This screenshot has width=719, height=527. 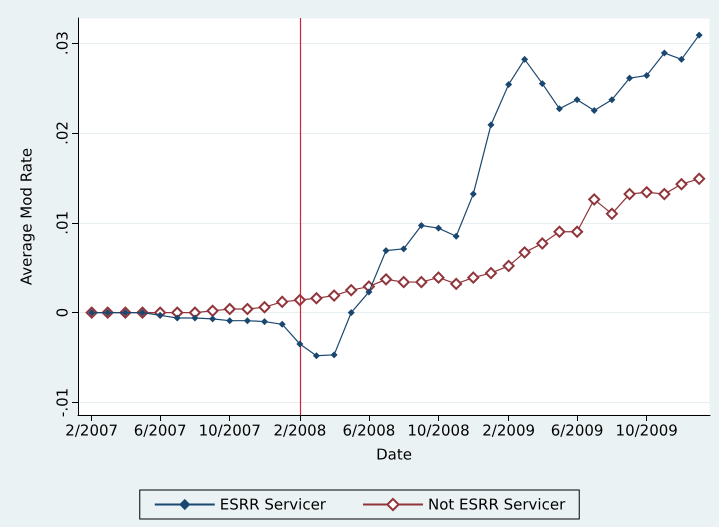 I want to click on y-tick-label: -.01, so click(x=63, y=403).